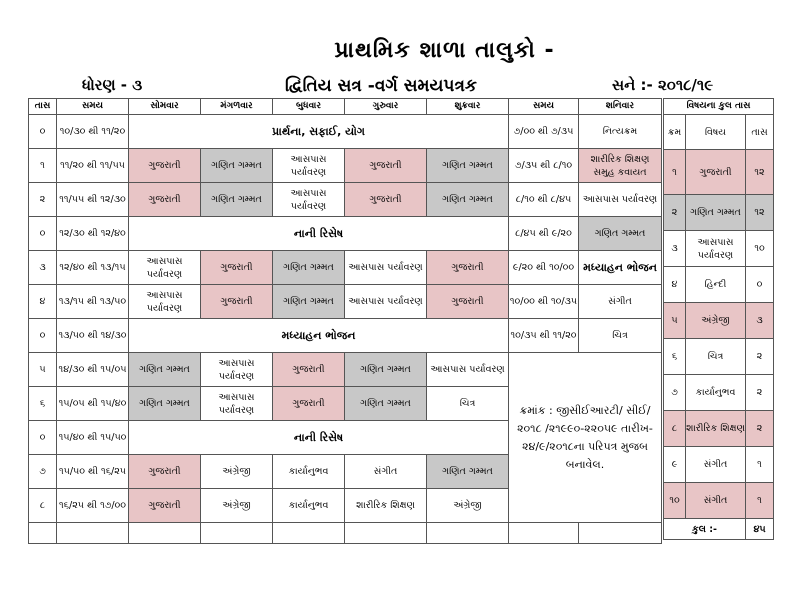 Image resolution: width=799 pixels, height=593 pixels. I want to click on summary-row: ૧૦ સંગીત ૧, so click(719, 500).